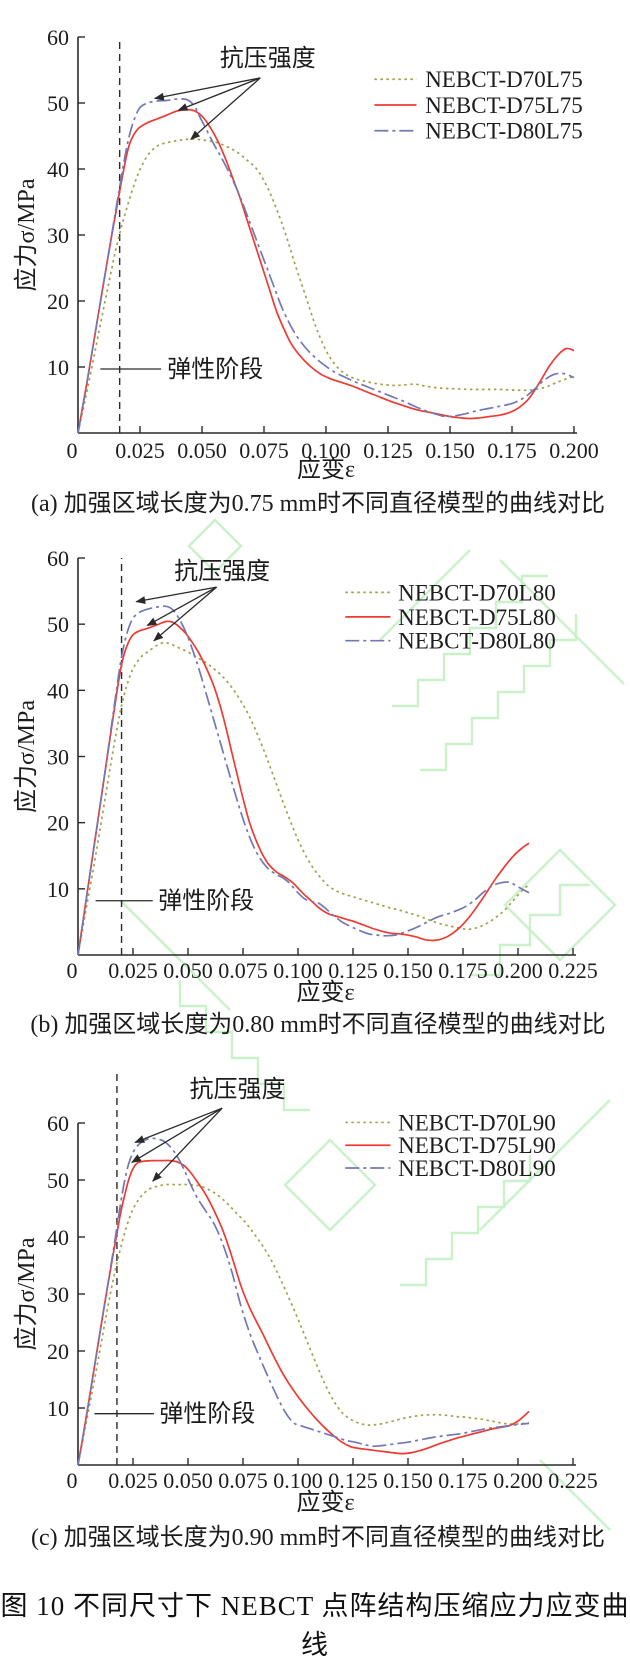 The height and width of the screenshot is (1662, 630). What do you see at coordinates (303, 1324) in the screenshot?
I see `series-NEBCT-D70L90` at bounding box center [303, 1324].